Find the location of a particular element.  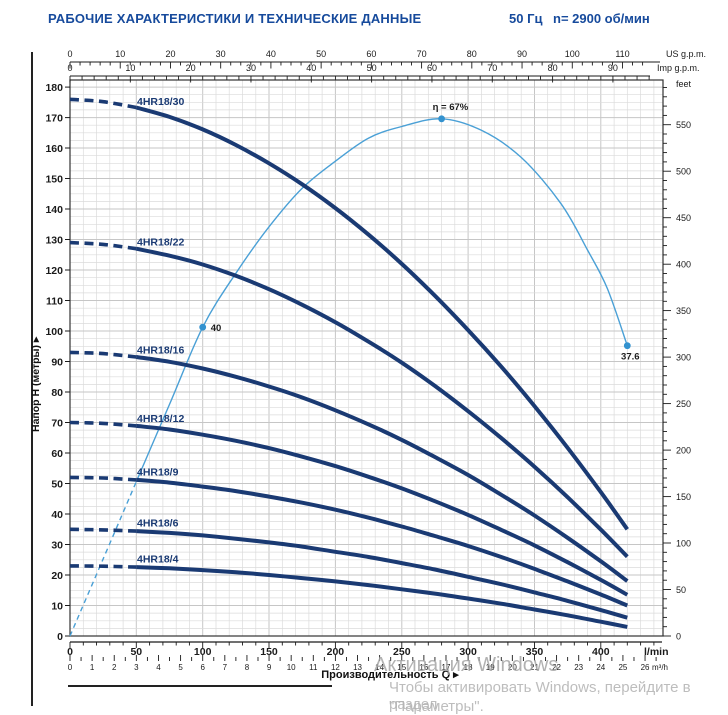

tick-label: 24 is located at coordinates (600, 667).